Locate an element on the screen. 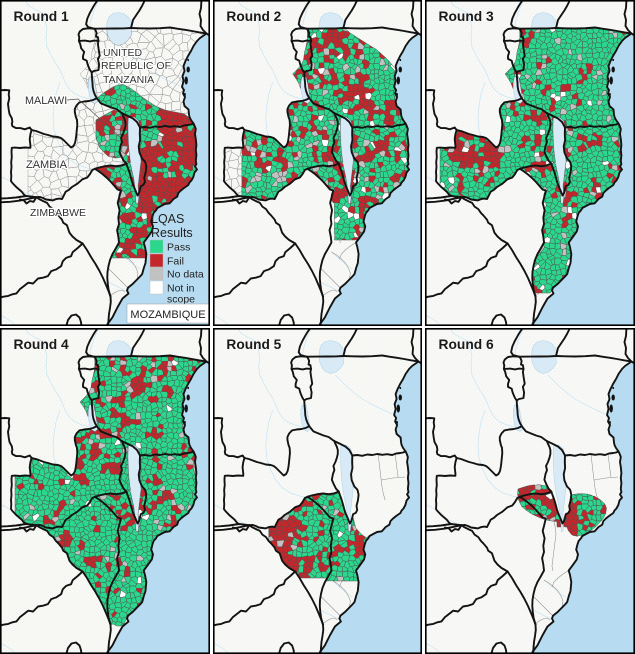  svg-text: TANZANIA is located at coordinates (128, 80).